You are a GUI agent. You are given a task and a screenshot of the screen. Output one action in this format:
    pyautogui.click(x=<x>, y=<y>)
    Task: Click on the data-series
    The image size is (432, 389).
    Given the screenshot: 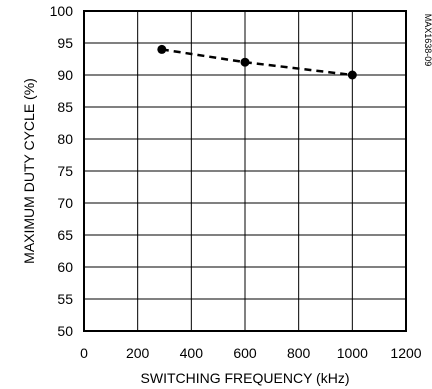 What is the action you would take?
    pyautogui.click(x=257, y=62)
    